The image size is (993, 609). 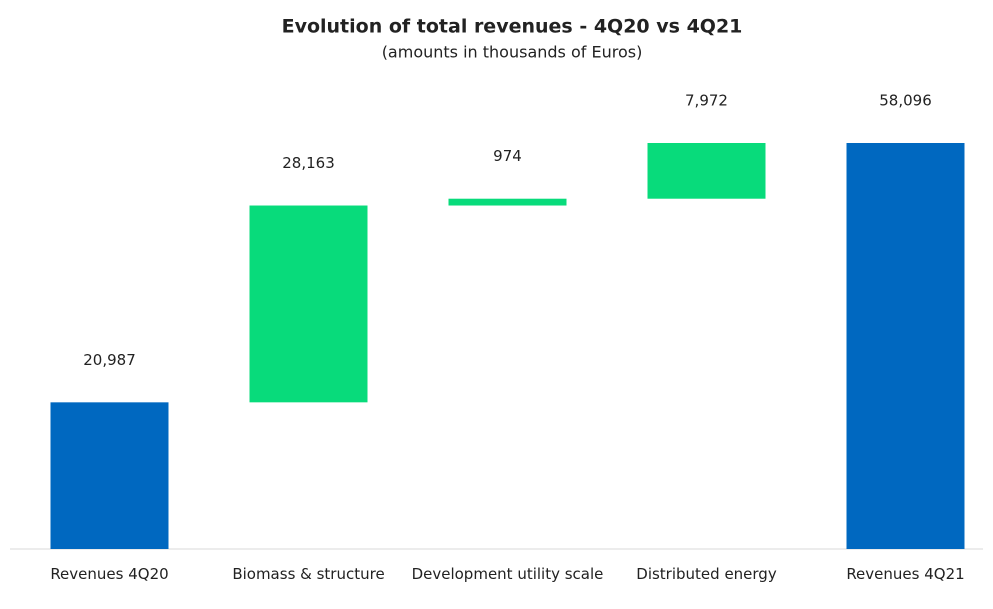 I want to click on chart-subtitle: (amounts in thousands of Euros), so click(x=512, y=52).